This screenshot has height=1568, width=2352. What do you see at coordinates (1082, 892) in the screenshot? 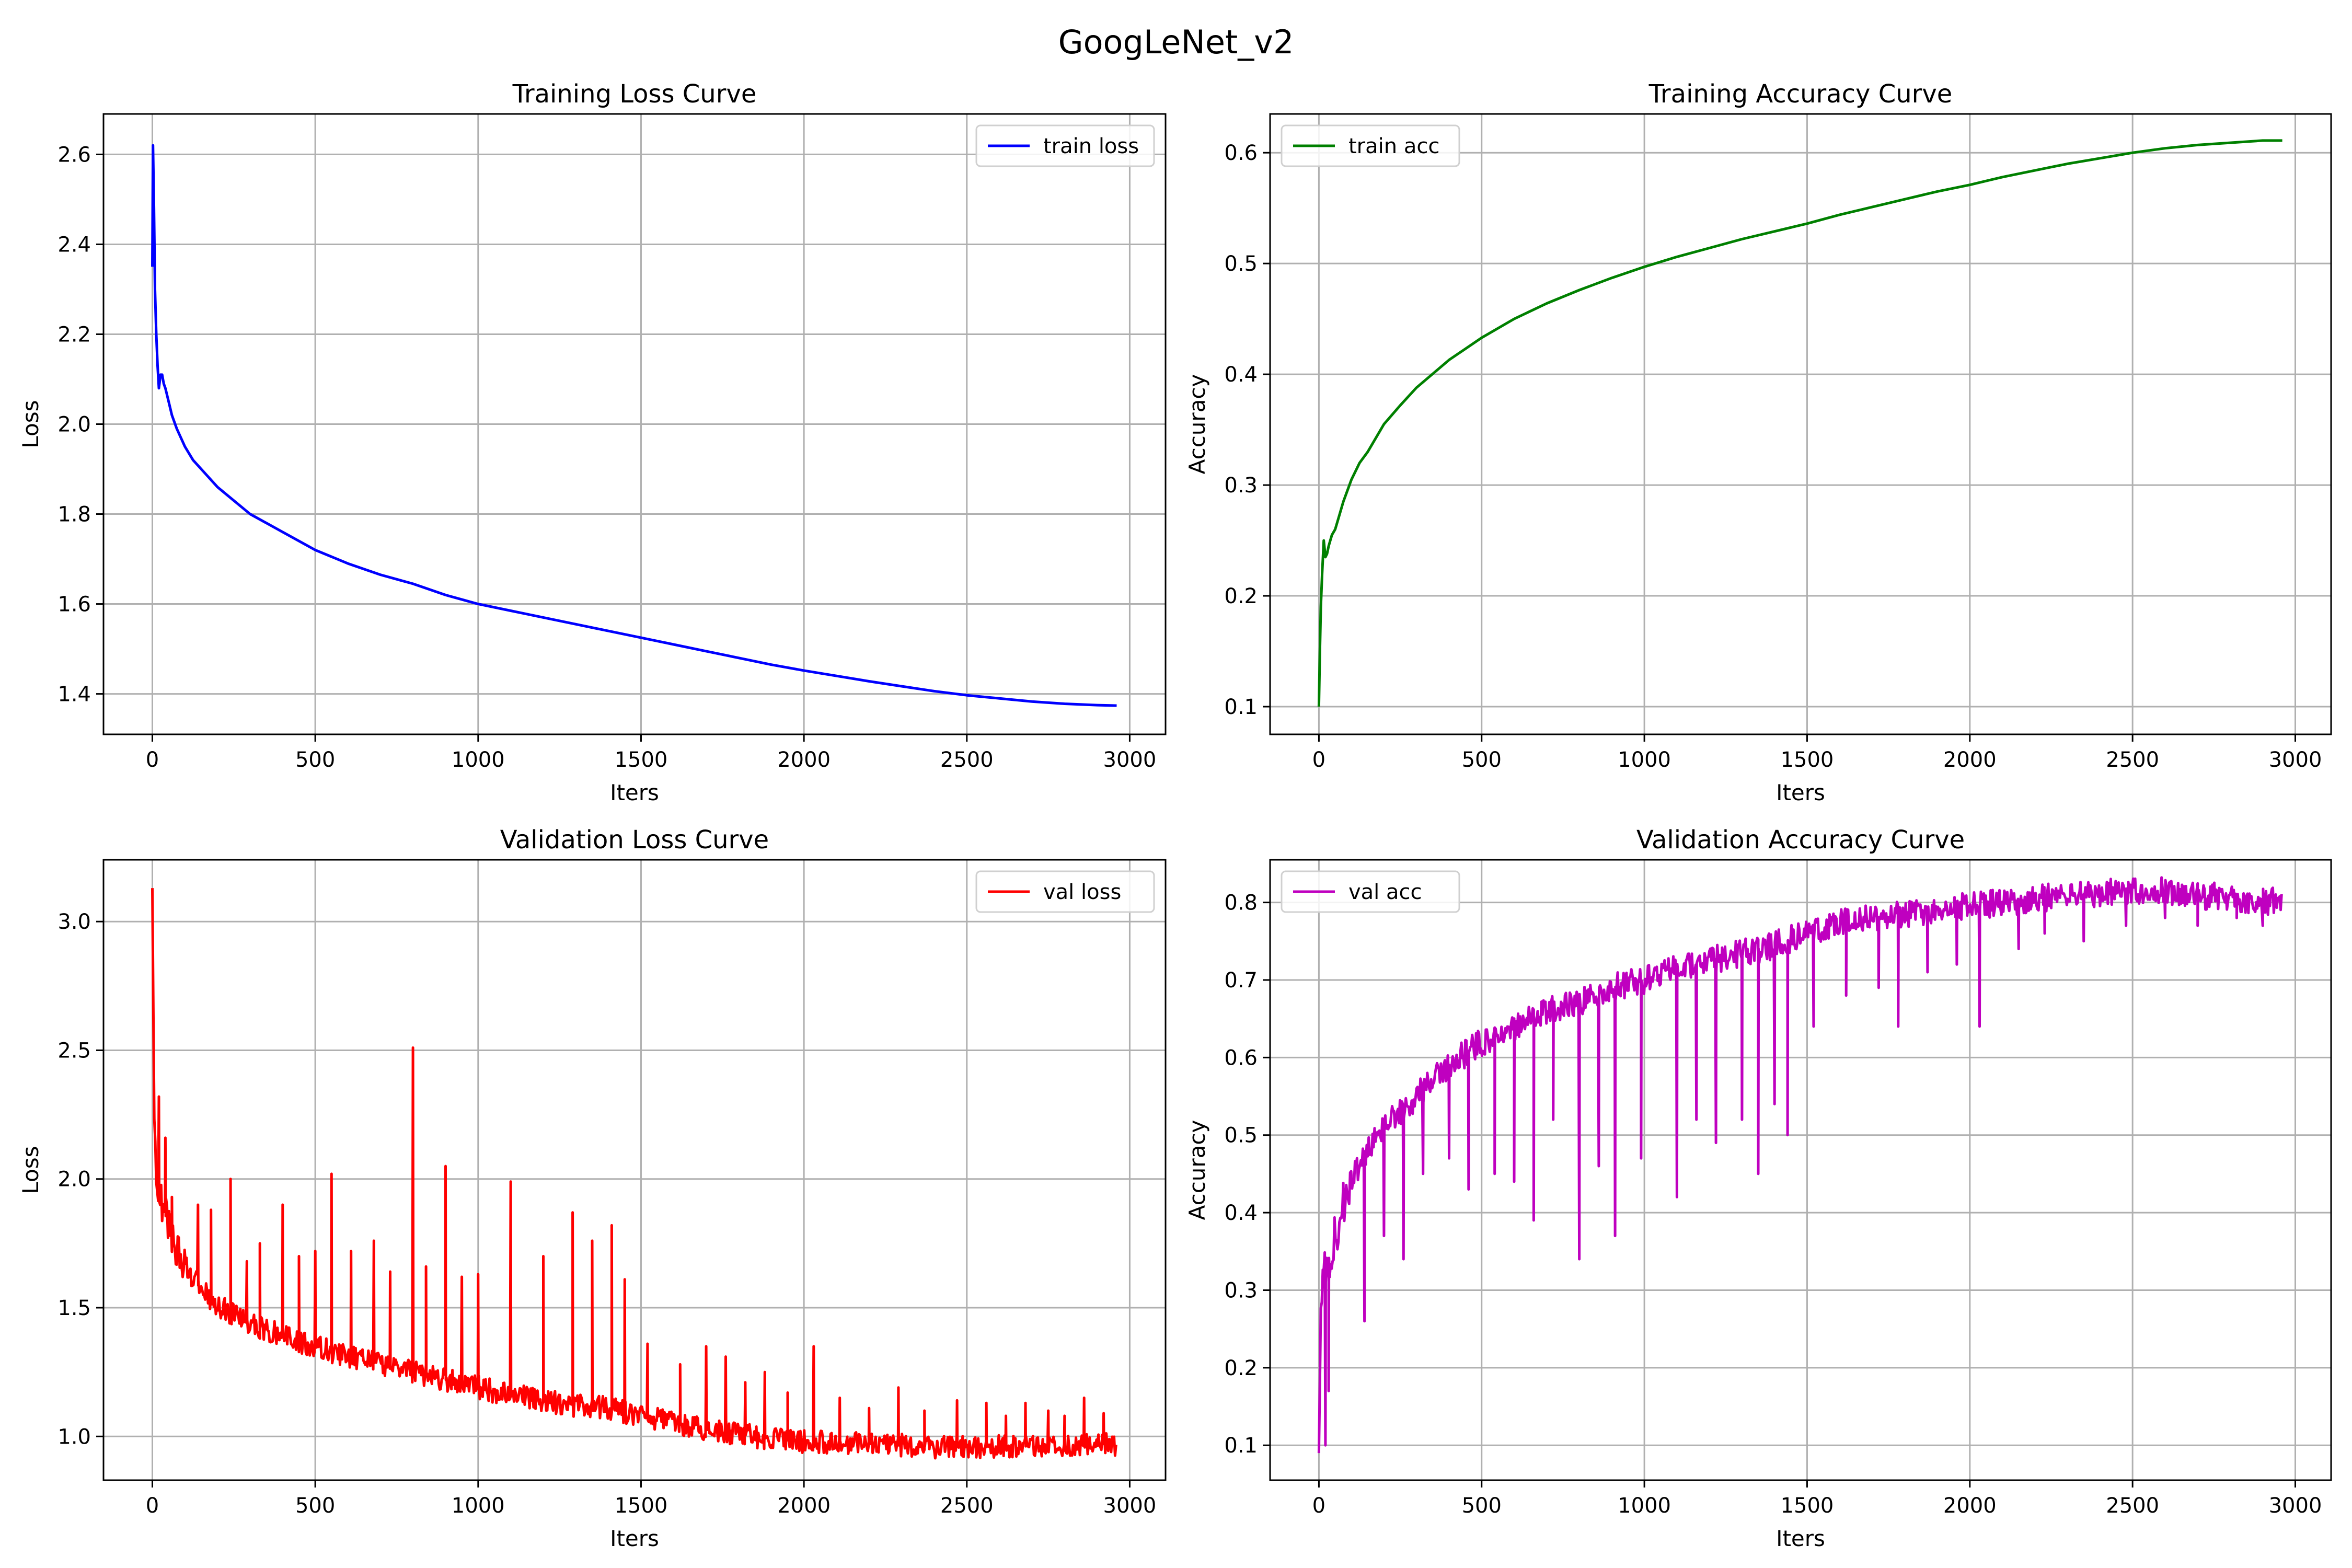
I see `legend-label: val loss` at bounding box center [1082, 892].